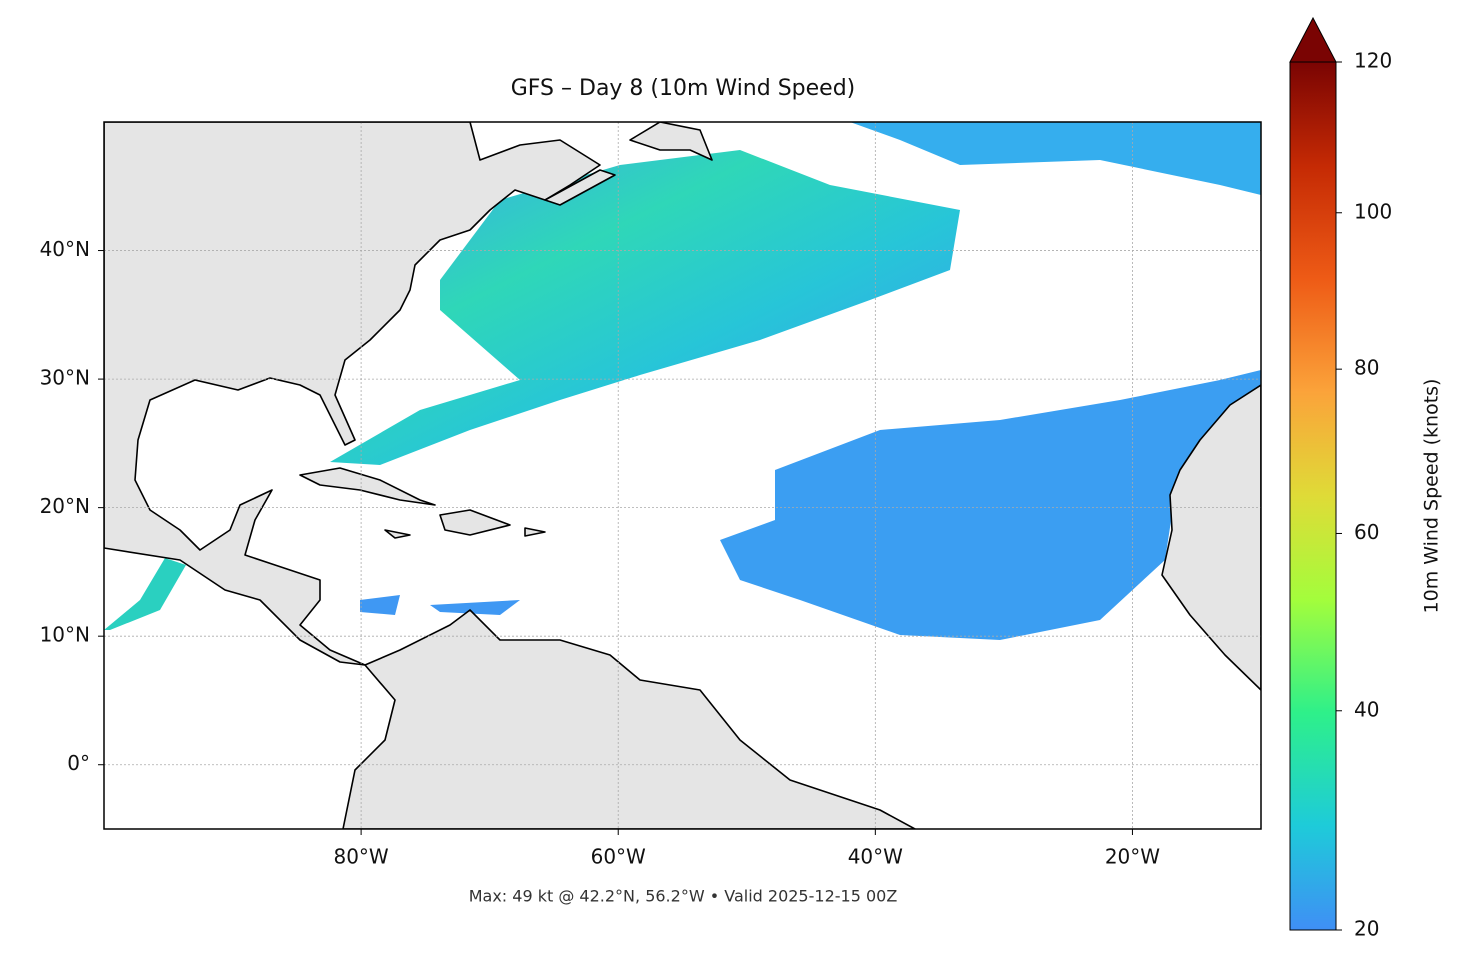  What do you see at coordinates (1366, 532) in the screenshot?
I see `colorbar-tick-label: 60` at bounding box center [1366, 532].